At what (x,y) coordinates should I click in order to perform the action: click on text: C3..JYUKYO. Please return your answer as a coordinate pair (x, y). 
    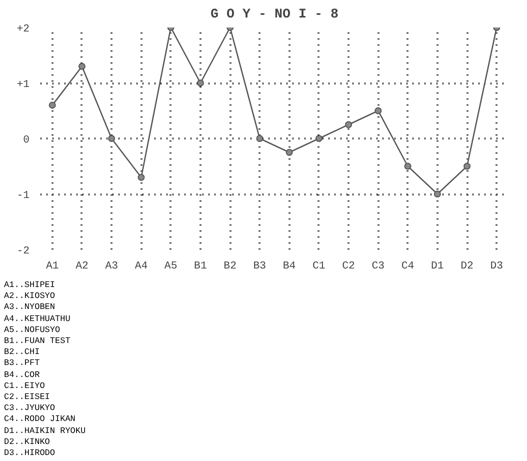
    Looking at the image, I should click on (30, 408).